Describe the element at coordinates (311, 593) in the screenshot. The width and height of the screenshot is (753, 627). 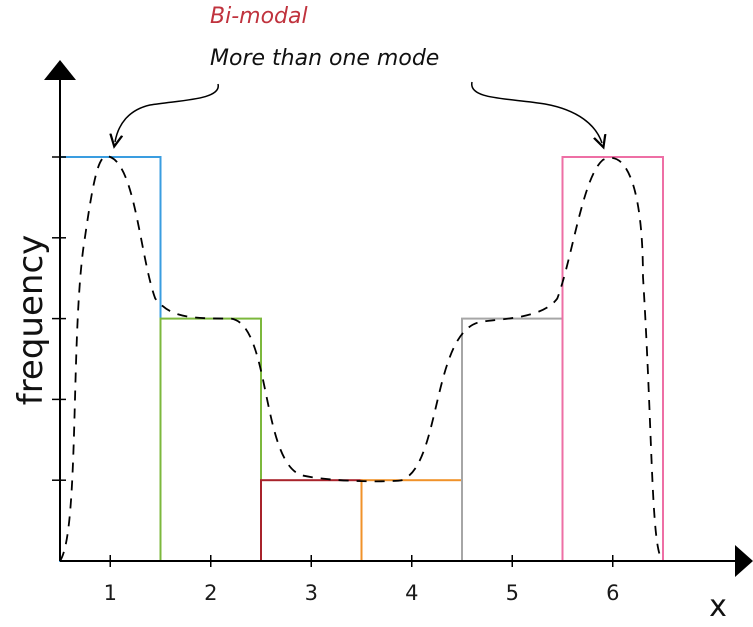
I see `x-tick-label-3: 3` at that location.